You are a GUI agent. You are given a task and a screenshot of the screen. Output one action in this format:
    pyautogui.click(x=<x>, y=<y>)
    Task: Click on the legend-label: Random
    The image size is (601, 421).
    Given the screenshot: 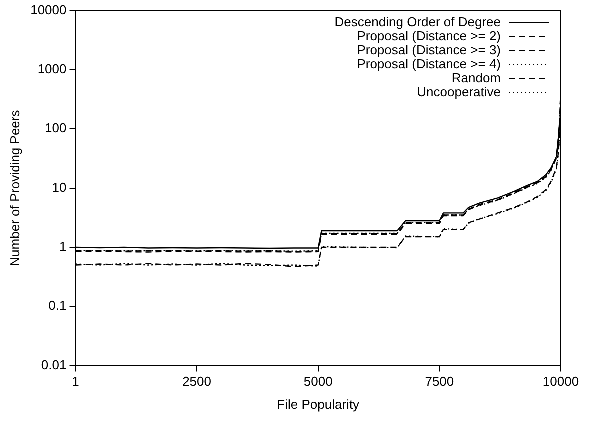 What is the action you would take?
    pyautogui.click(x=476, y=78)
    